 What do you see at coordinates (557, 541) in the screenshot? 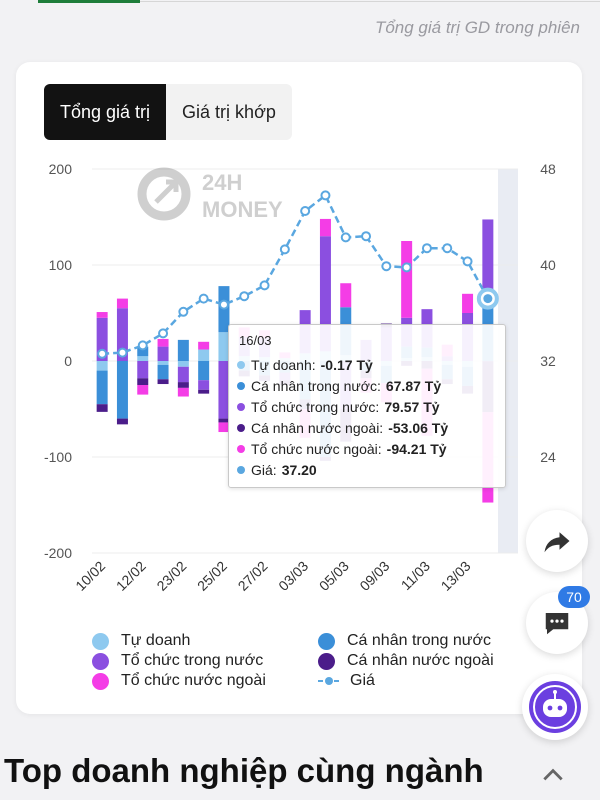
I see `share-button` at bounding box center [557, 541].